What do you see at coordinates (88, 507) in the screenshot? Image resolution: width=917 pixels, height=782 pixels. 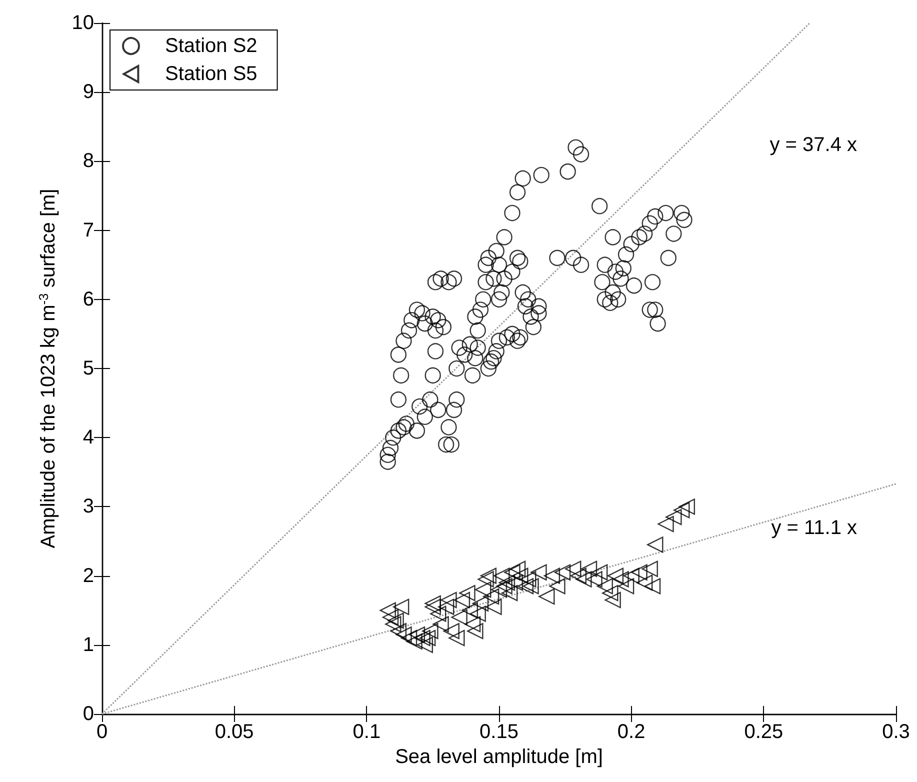 I see `y-tick-label: 3` at bounding box center [88, 507].